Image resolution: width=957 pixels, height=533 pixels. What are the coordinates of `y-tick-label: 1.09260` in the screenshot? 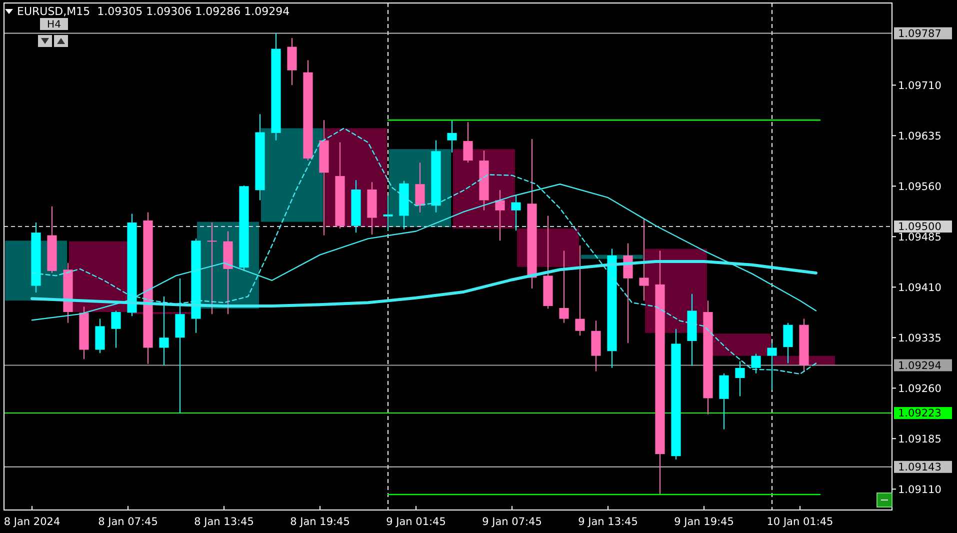 It's located at (920, 388).